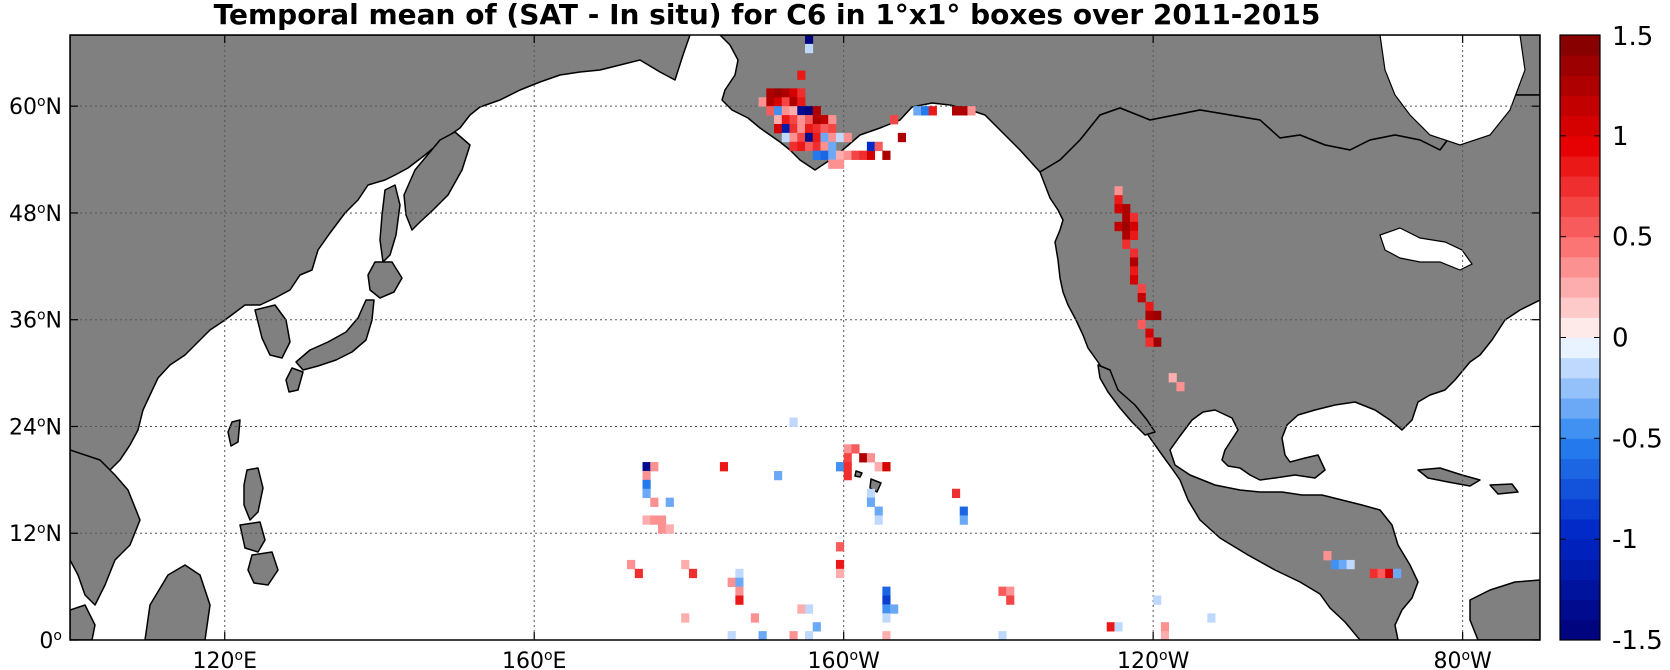 This screenshot has height=670, width=1670. What do you see at coordinates (177, 602) in the screenshot?
I see `land-borneo` at bounding box center [177, 602].